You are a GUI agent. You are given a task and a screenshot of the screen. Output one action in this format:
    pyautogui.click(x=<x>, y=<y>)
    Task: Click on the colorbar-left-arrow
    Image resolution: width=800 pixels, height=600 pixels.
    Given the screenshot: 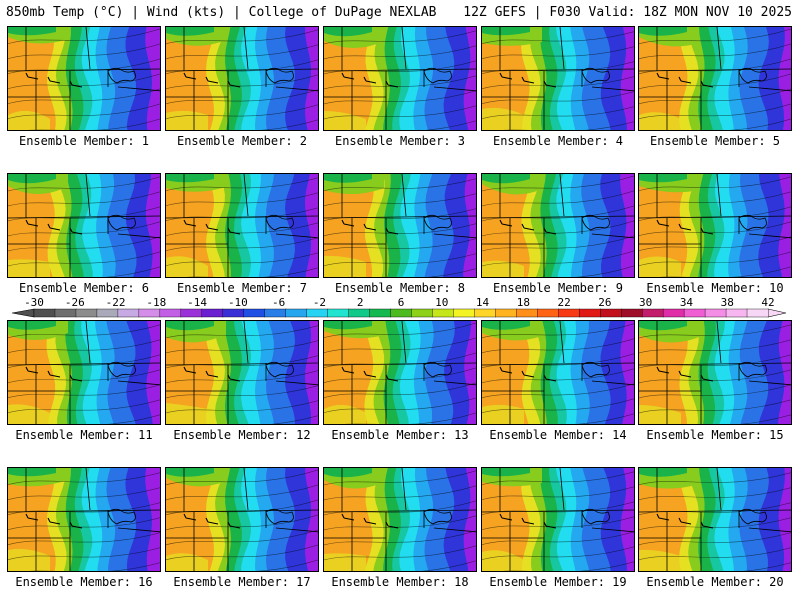 What is the action you would take?
    pyautogui.click(x=23, y=313)
    